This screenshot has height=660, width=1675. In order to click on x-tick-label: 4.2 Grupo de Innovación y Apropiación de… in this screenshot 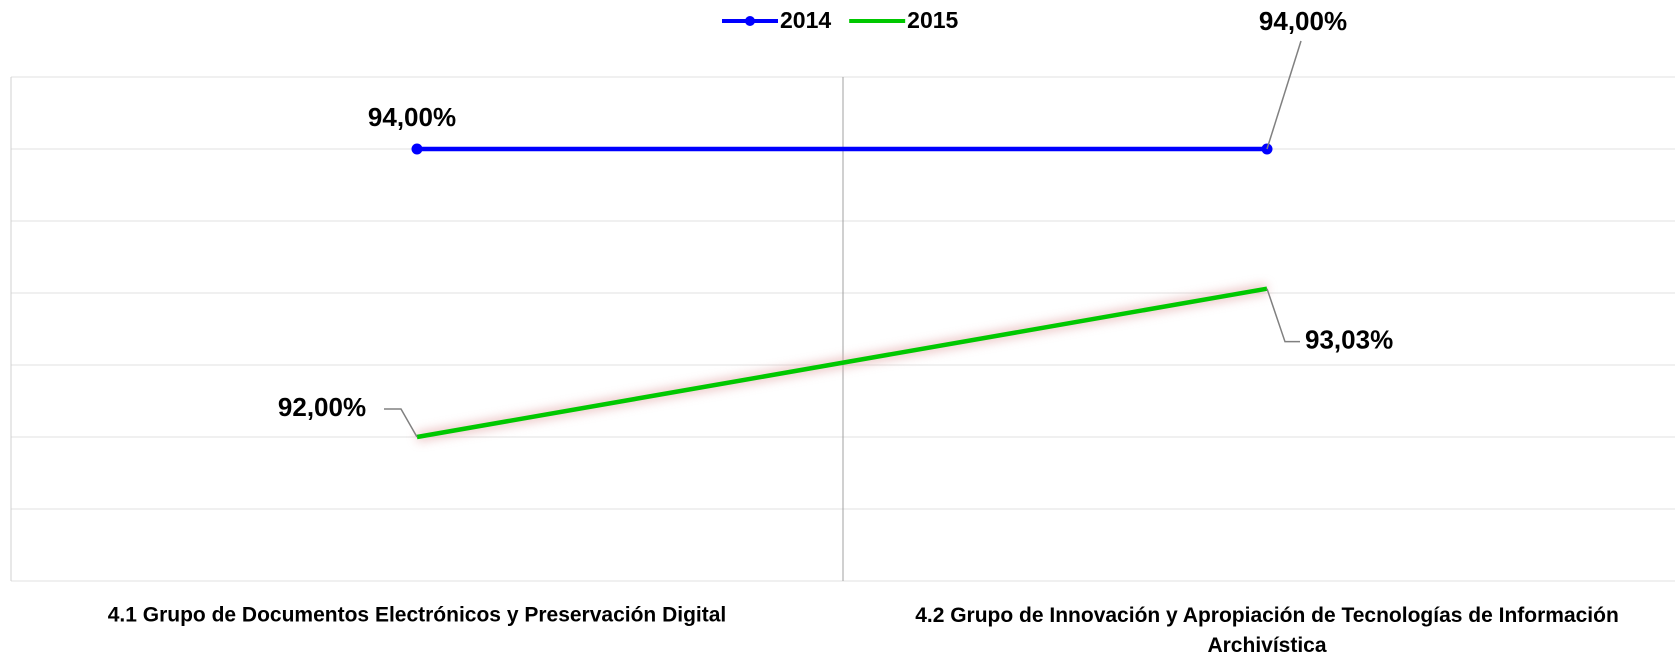, I will do `click(1267, 630)`.